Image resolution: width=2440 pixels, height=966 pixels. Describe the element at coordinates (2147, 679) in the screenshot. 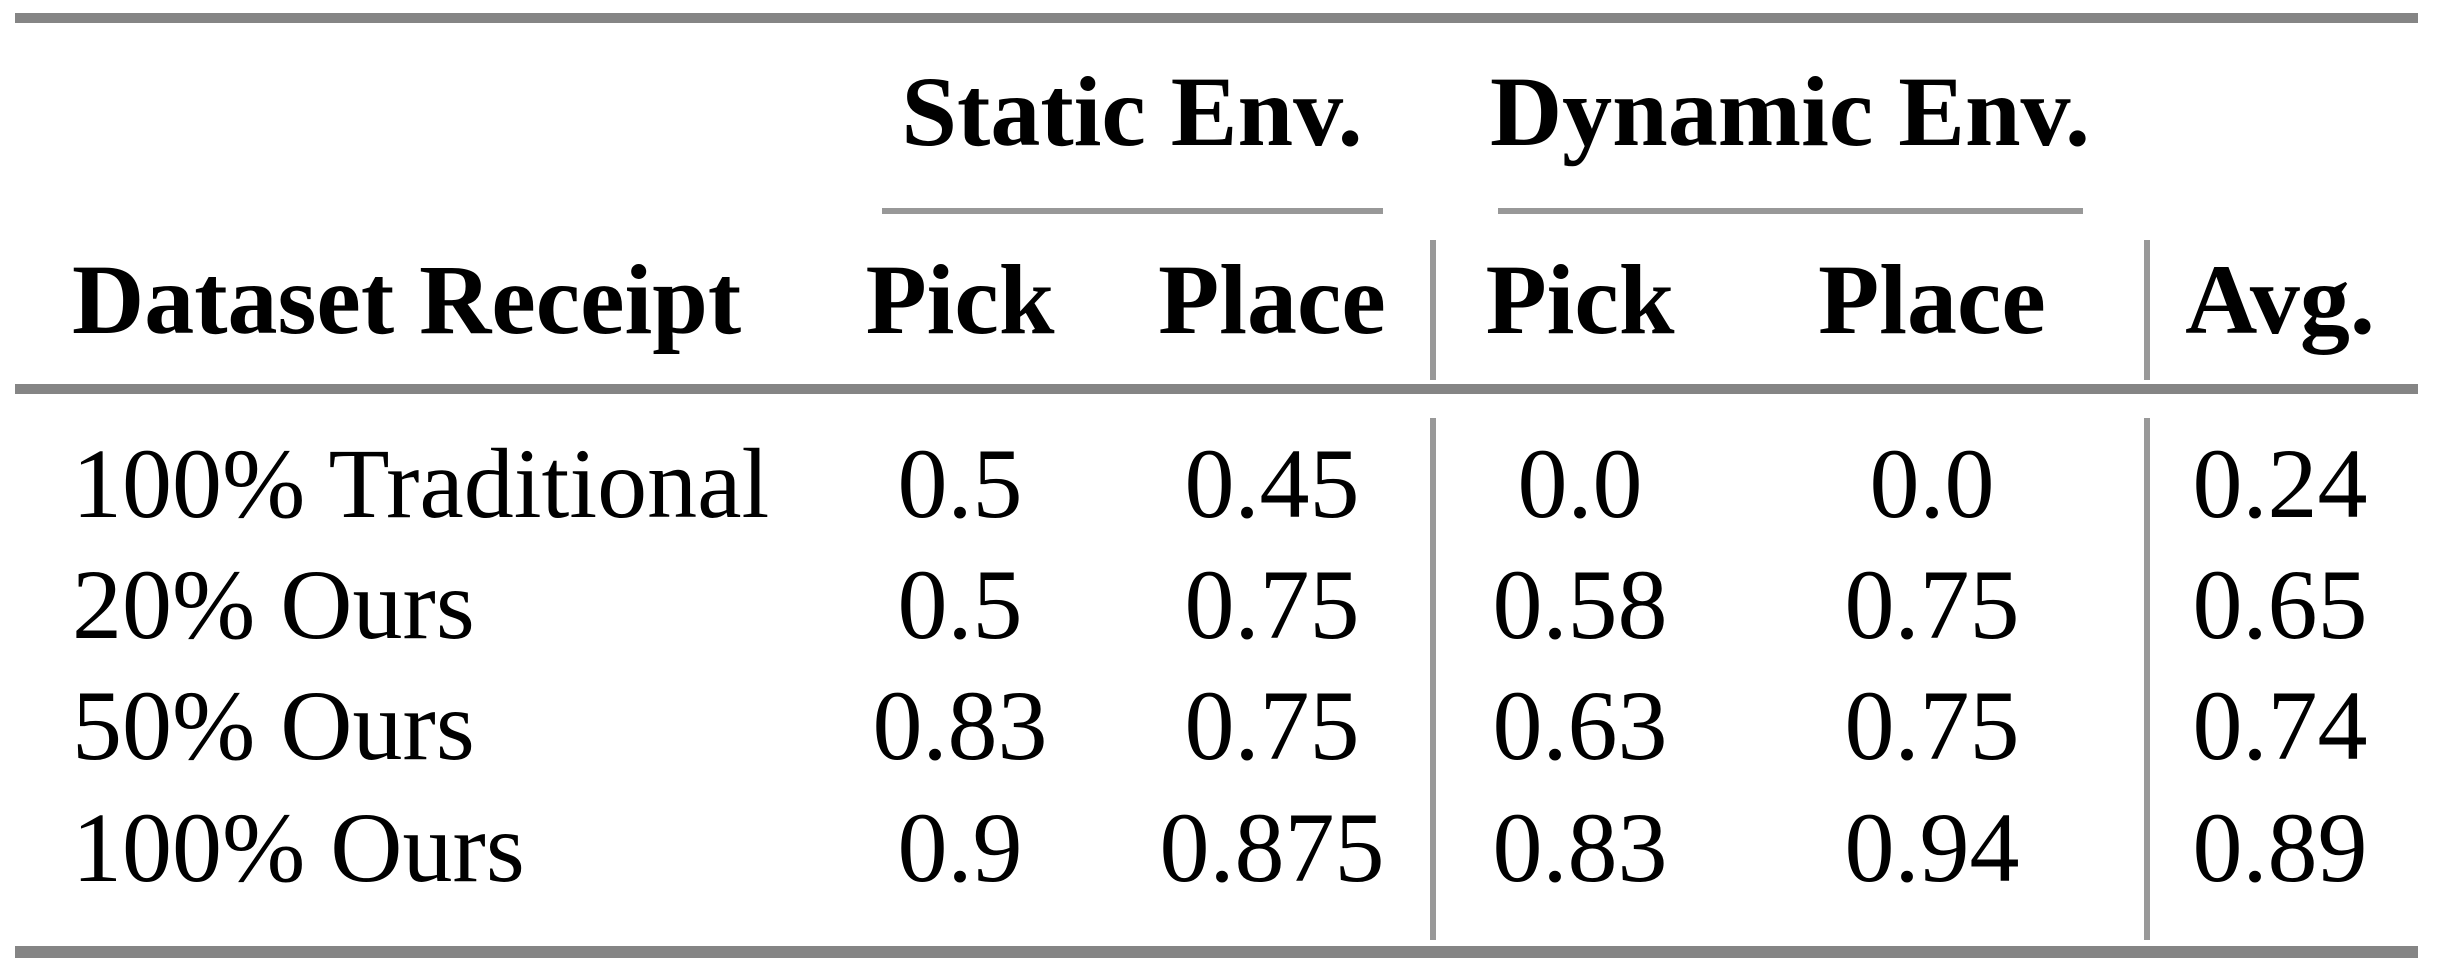

I see `vertical-separator-avg-body` at that location.